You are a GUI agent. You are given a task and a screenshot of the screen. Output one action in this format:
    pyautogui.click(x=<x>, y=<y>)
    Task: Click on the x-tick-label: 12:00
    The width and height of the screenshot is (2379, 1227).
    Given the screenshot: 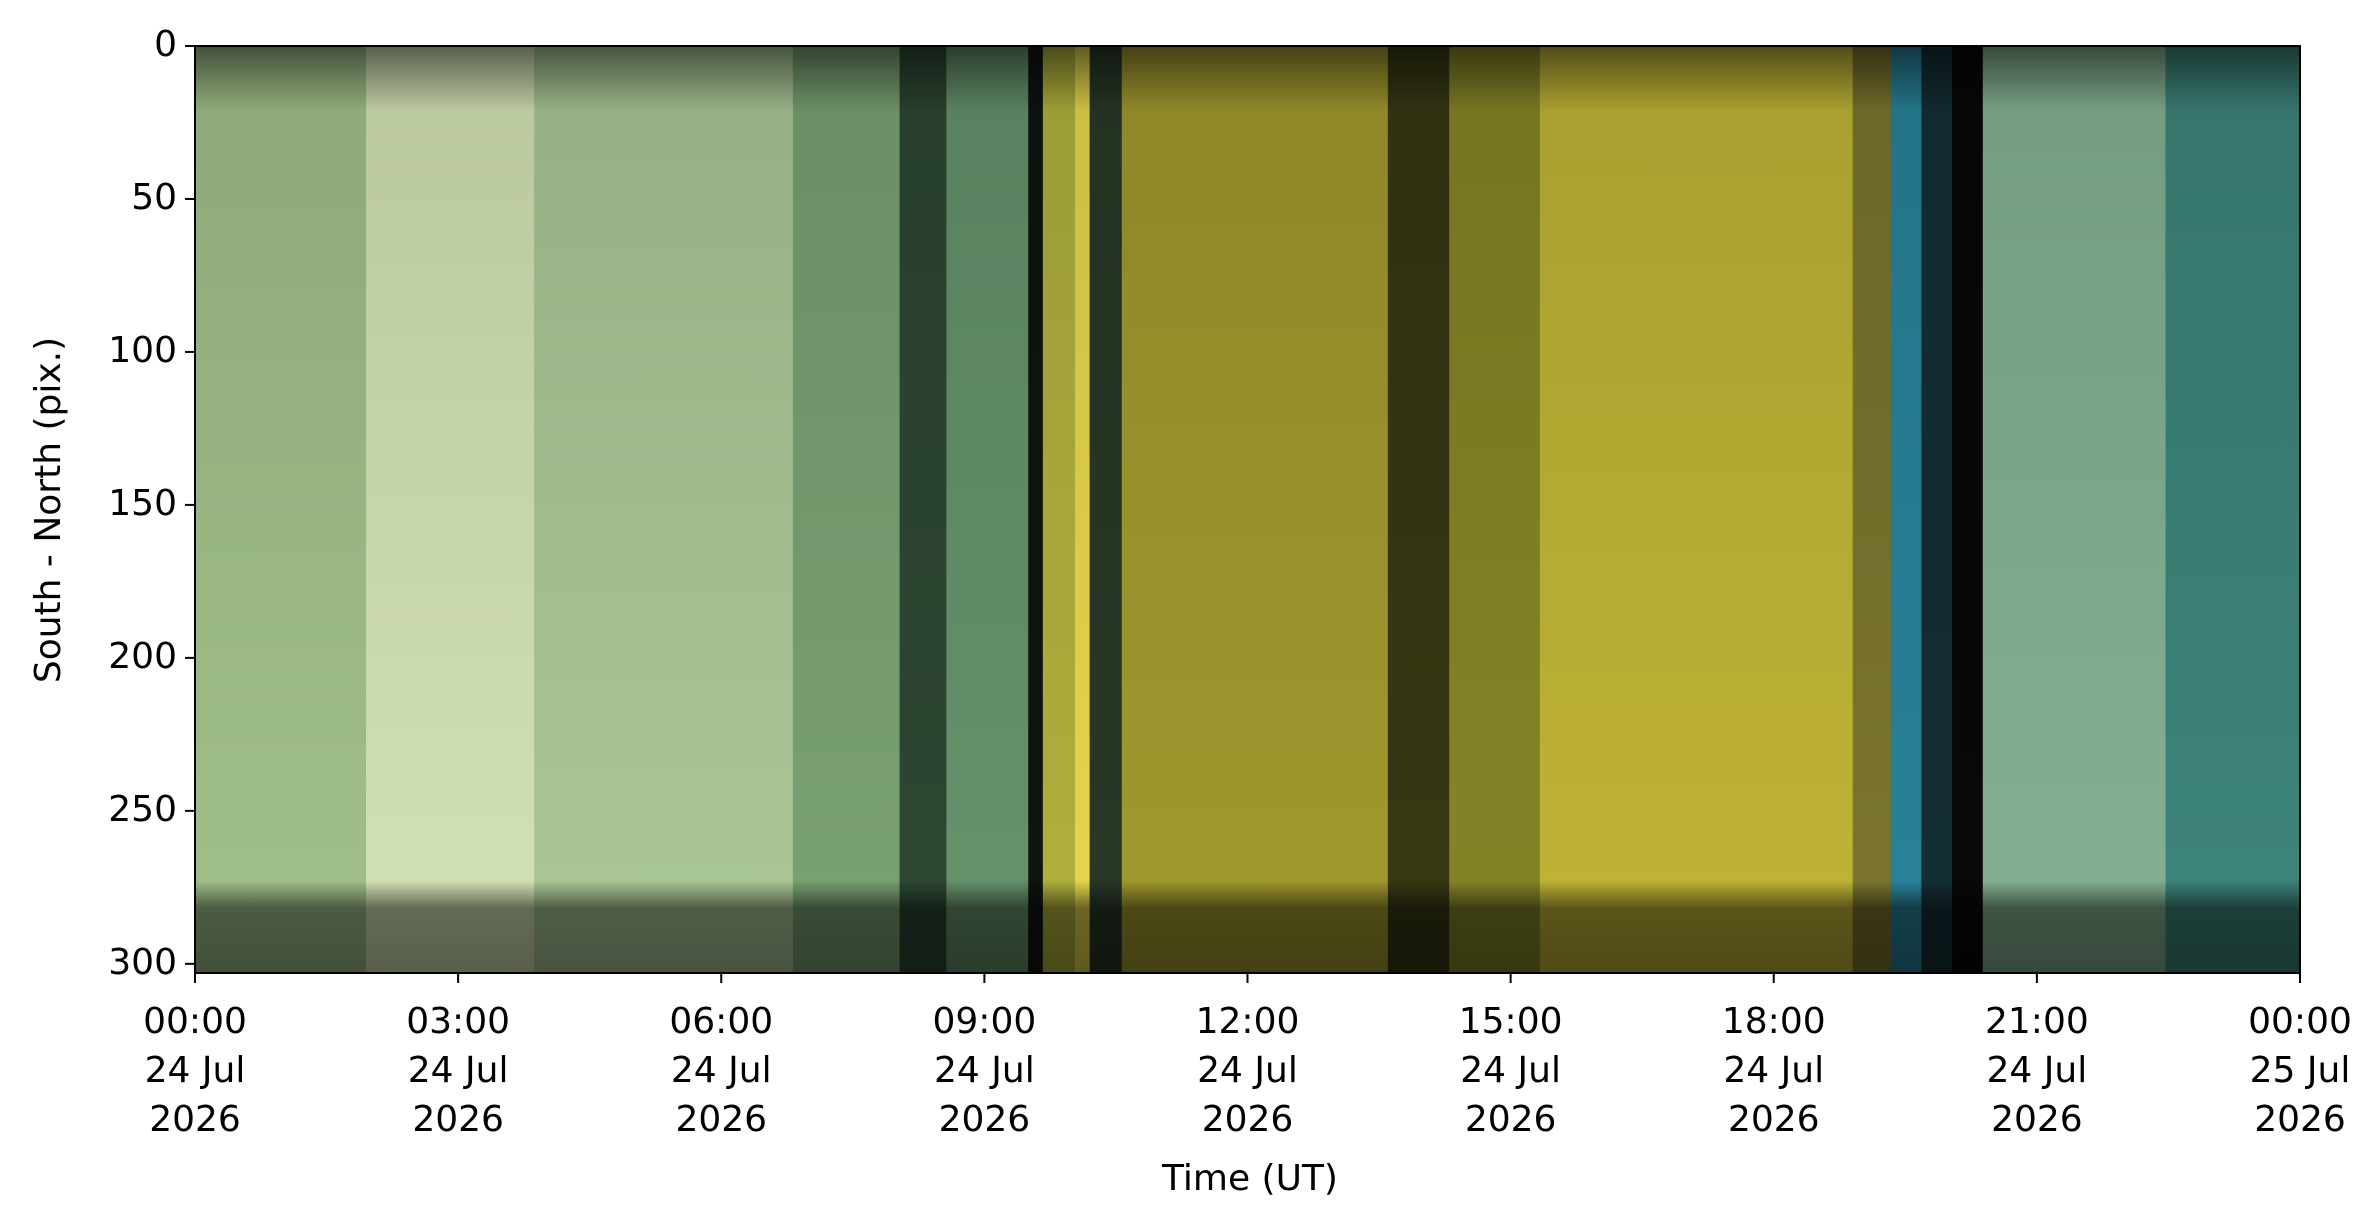 What is the action you would take?
    pyautogui.click(x=1248, y=1021)
    